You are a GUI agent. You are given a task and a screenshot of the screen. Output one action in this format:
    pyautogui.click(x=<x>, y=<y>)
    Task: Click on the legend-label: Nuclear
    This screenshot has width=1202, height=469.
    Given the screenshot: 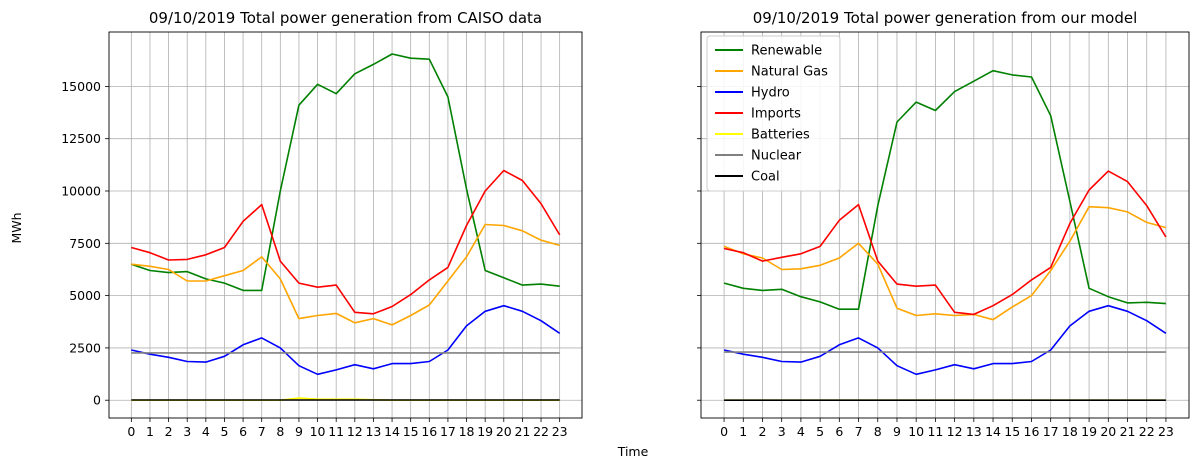 What is the action you would take?
    pyautogui.click(x=776, y=156)
    